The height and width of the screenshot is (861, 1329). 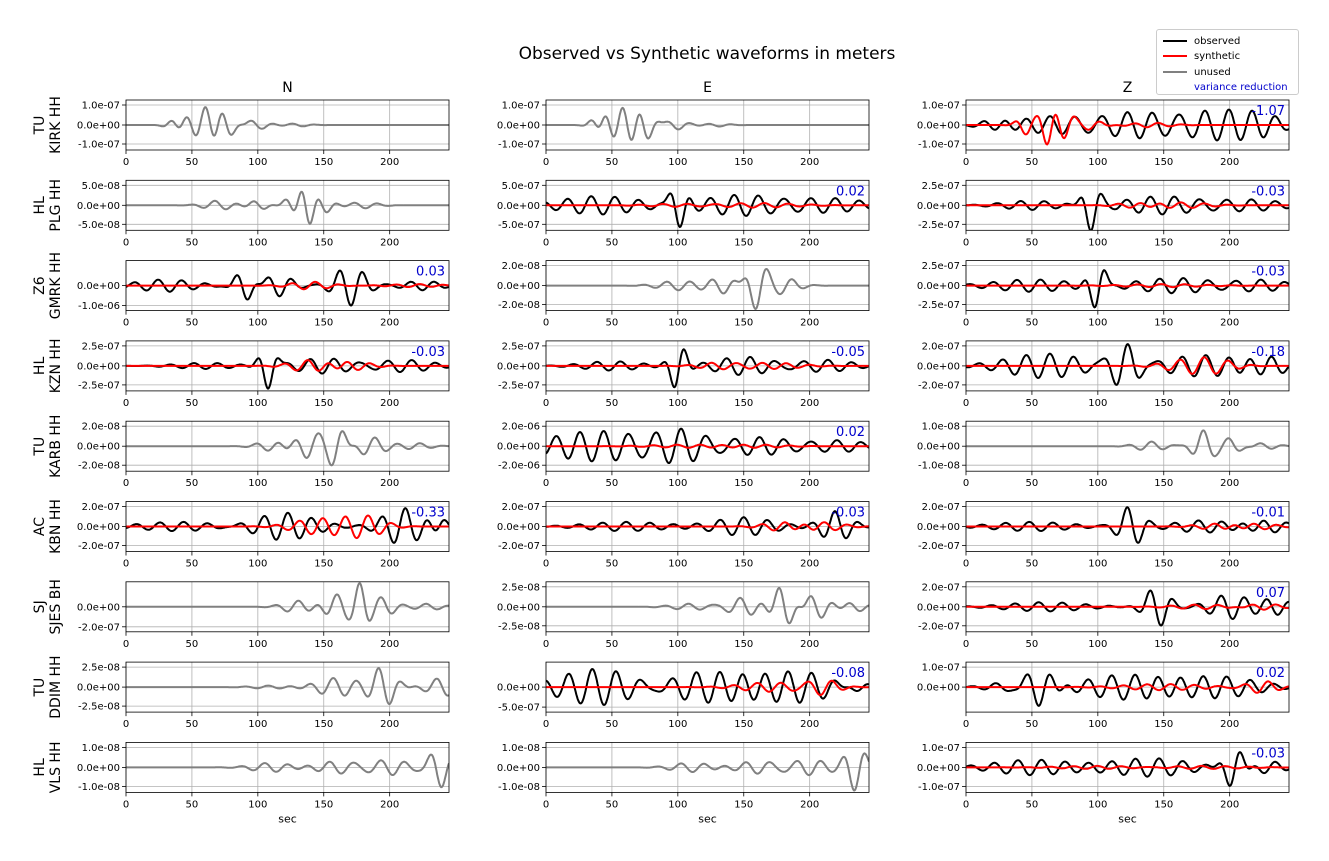 What do you see at coordinates (941, 346) in the screenshot?
I see `y-tick-label: 2.0e-07` at bounding box center [941, 346].